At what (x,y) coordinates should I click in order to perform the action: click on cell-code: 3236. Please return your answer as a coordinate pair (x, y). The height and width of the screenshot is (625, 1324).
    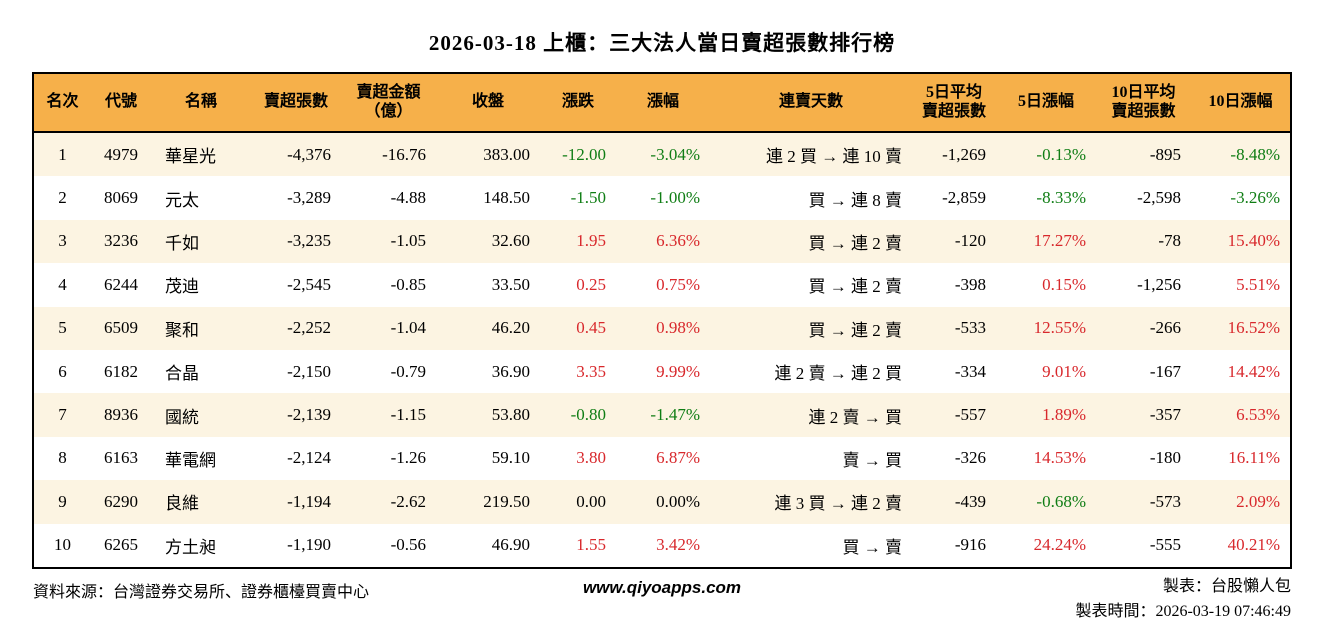
    Looking at the image, I should click on (121, 241).